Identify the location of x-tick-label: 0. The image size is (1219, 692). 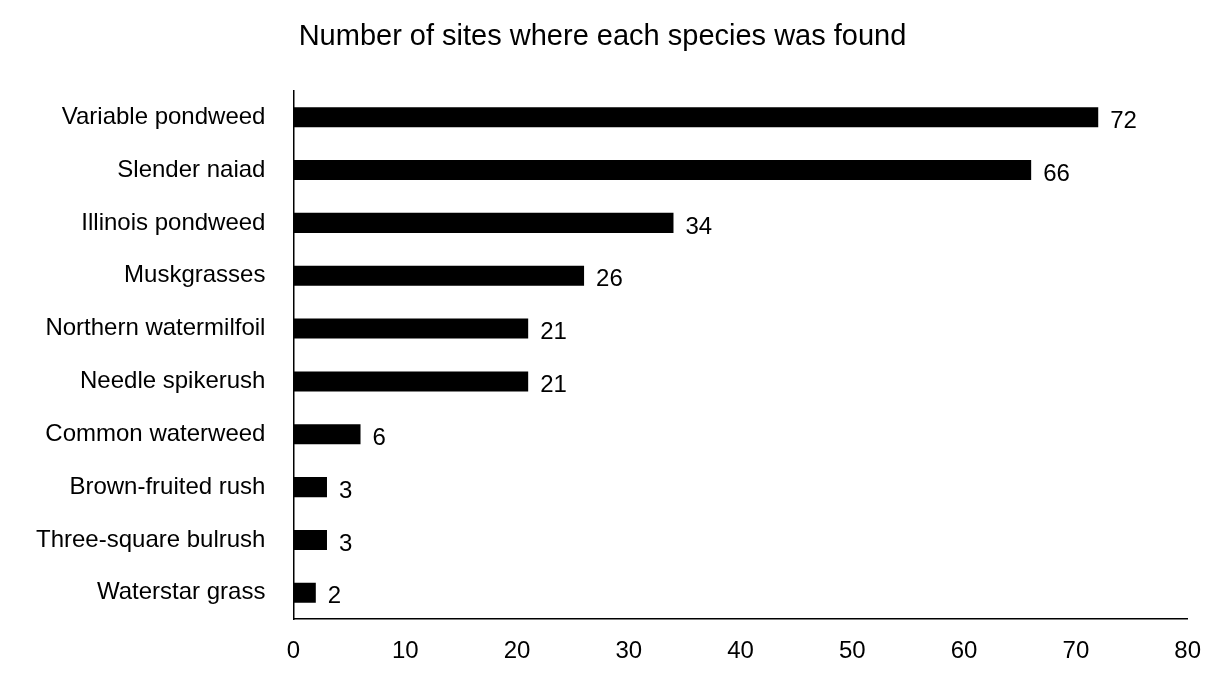
(293, 650).